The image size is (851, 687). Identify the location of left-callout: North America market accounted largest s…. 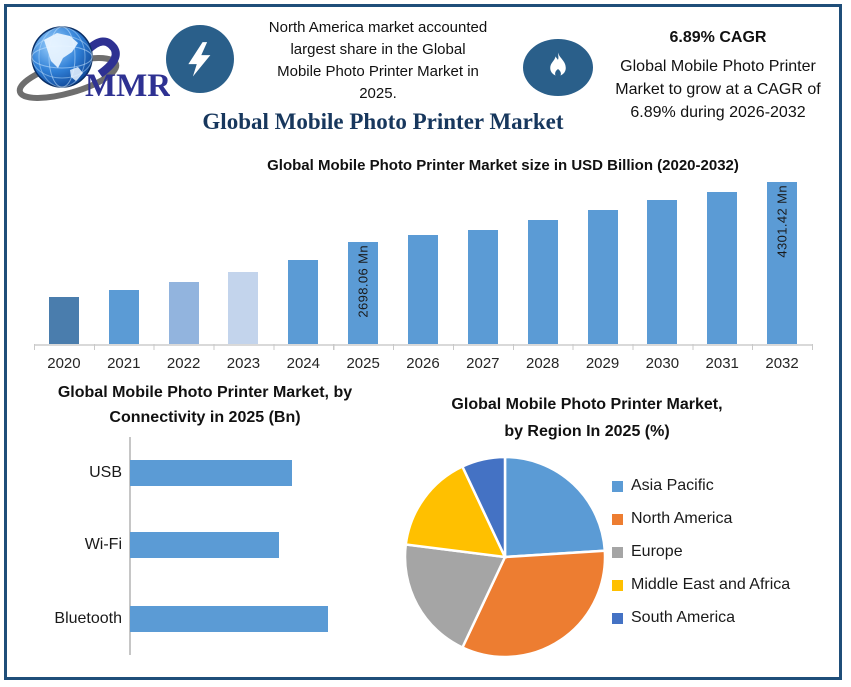
(378, 61).